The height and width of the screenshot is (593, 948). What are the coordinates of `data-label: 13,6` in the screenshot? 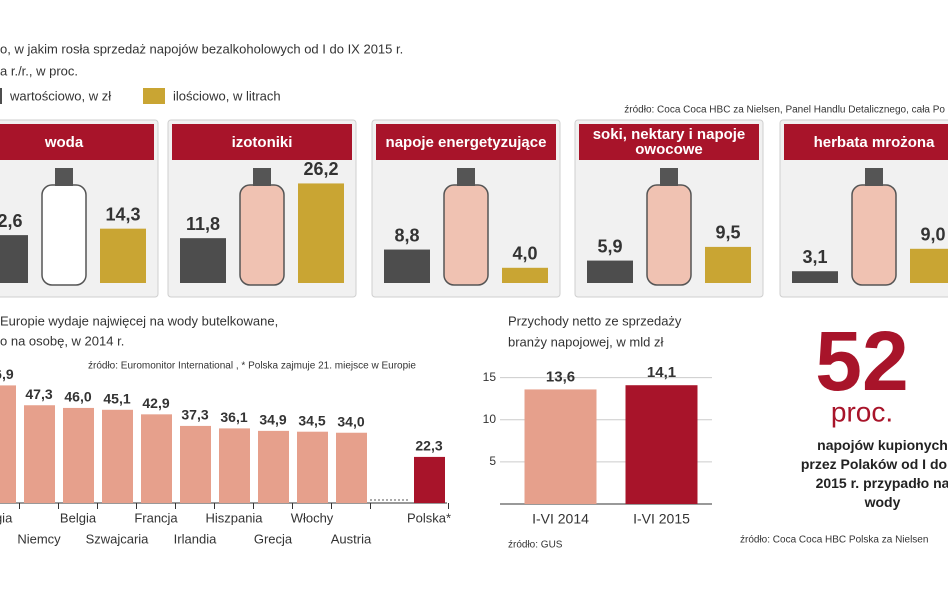 It's located at (560, 376).